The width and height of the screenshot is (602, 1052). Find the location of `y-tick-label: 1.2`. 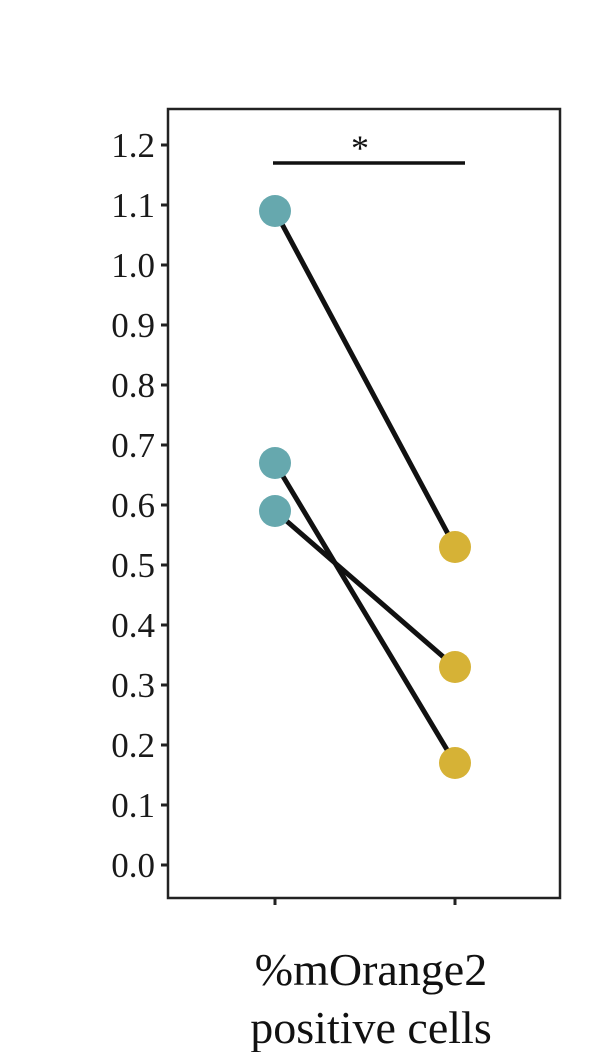

y-tick-label: 1.2 is located at coordinates (133, 145).